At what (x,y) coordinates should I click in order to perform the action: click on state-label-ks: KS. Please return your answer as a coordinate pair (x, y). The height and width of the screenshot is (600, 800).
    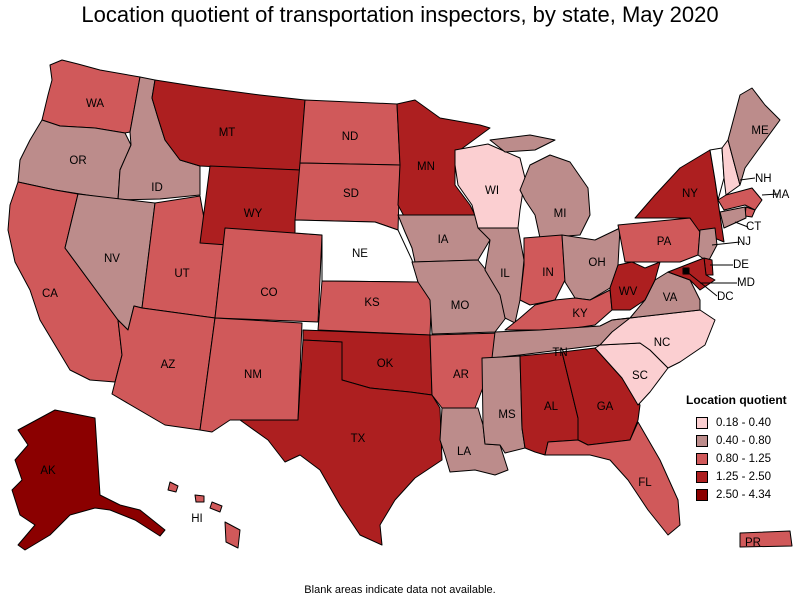
    Looking at the image, I should click on (372, 303).